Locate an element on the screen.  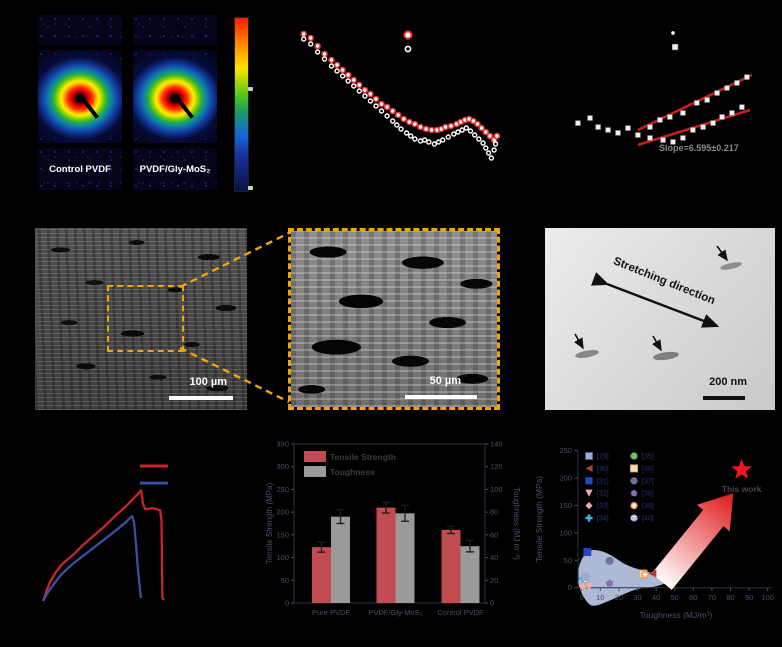
saxs-pattern-control is located at coordinates (80, 96).